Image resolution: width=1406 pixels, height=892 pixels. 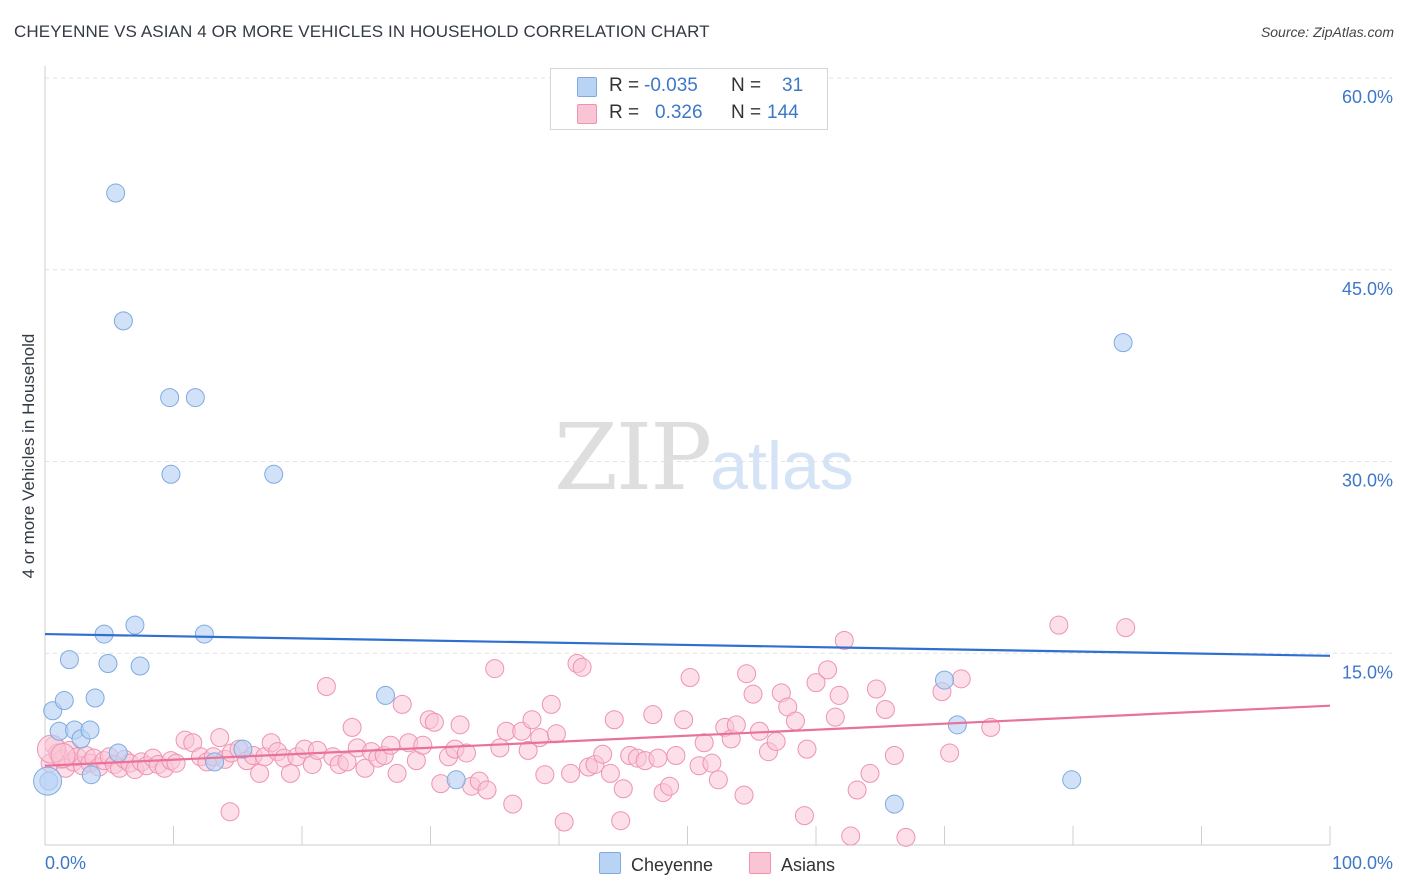 What do you see at coordinates (65, 863) in the screenshot?
I see `x-tick-label: 0.0%` at bounding box center [65, 863].